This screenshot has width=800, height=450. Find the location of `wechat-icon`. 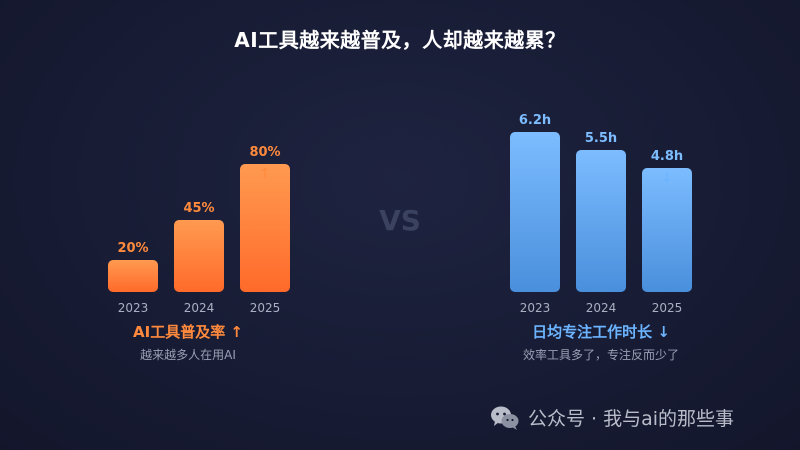

wechat-icon is located at coordinates (505, 418).